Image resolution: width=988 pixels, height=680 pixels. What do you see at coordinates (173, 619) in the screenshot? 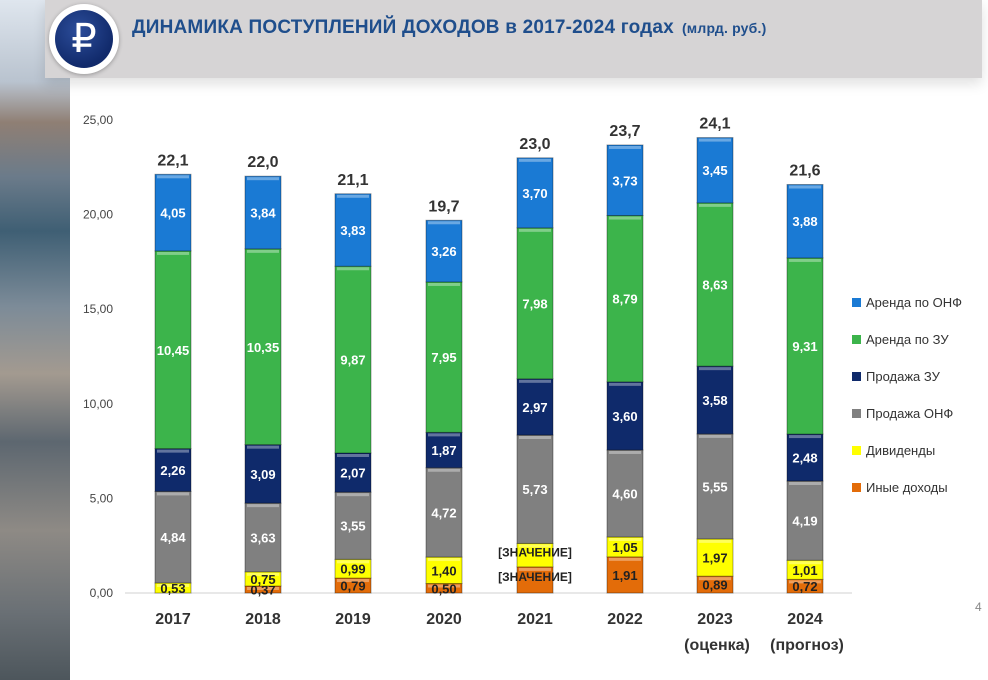
I see `x-tick-label: 2017` at bounding box center [173, 619].